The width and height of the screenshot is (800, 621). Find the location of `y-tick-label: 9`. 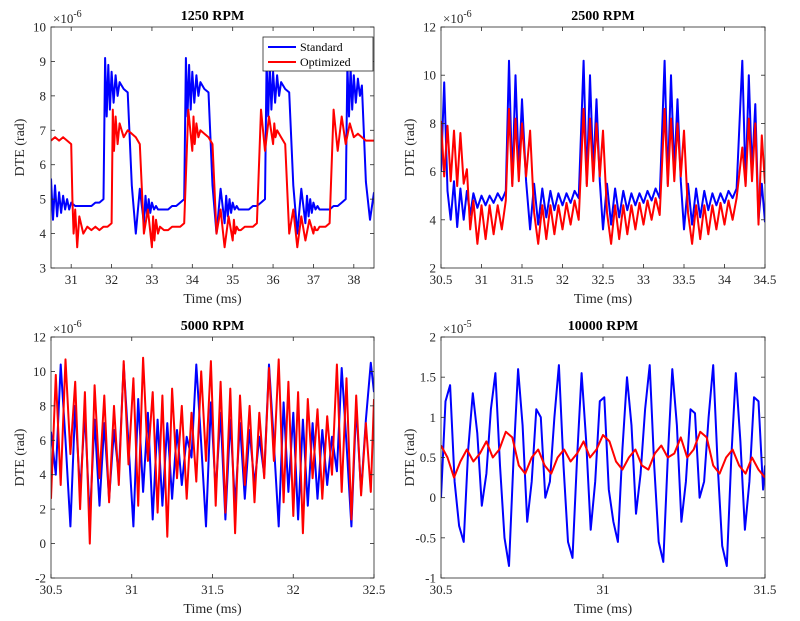

y-tick-label: 9 is located at coordinates (43, 61).